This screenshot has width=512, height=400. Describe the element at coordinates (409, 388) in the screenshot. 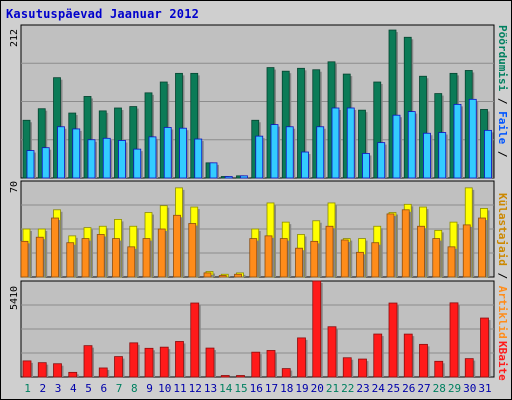

I see `day-label: 26` at that location.